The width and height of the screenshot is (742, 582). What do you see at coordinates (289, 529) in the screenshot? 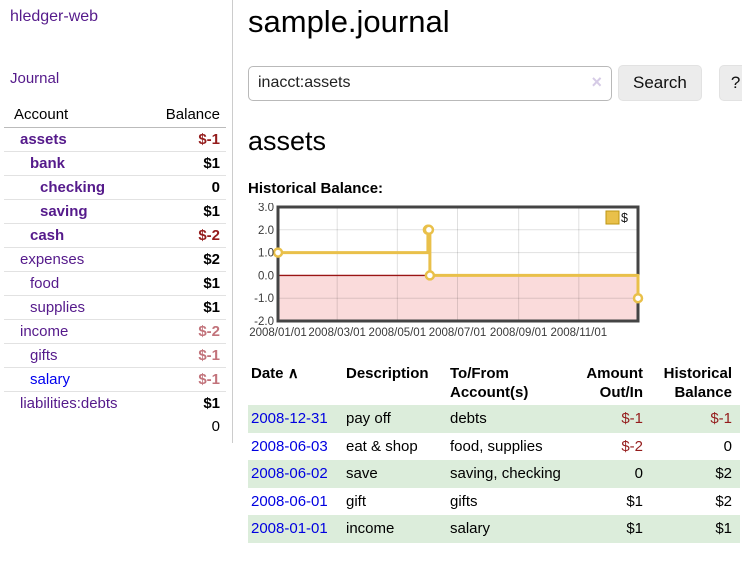
I see `transaction-date-link: 2008-01-01` at bounding box center [289, 529].